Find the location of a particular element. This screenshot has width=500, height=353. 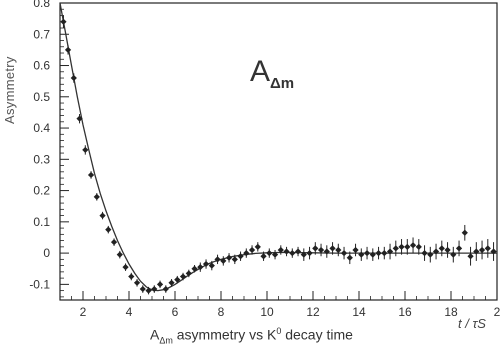

x-axis-label-post: decay time is located at coordinates (317, 334).